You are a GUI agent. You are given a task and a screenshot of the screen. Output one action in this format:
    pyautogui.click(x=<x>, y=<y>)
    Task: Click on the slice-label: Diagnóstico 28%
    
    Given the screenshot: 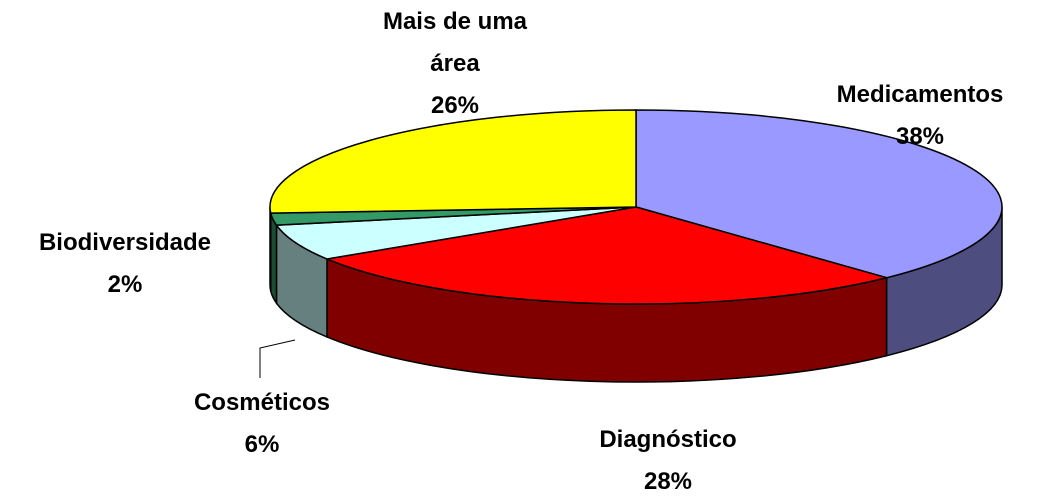 What is the action you would take?
    pyautogui.click(x=668, y=460)
    